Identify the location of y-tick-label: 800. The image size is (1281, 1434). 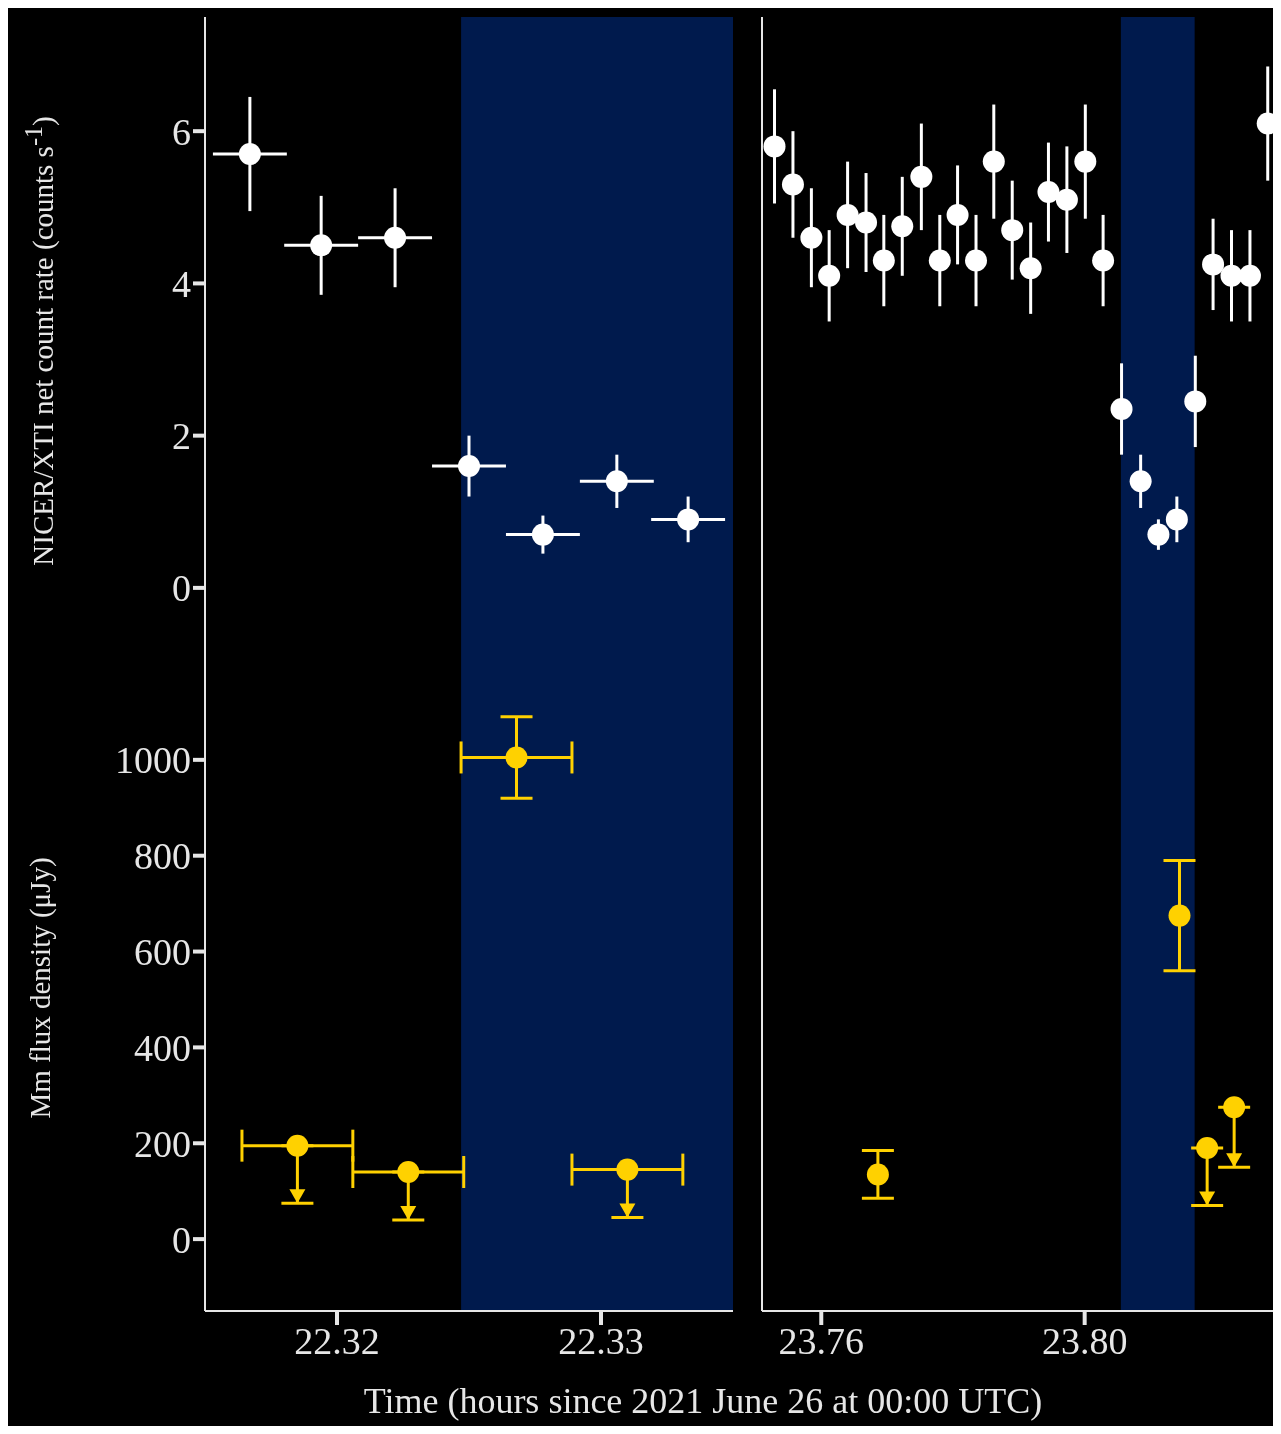
(162, 856).